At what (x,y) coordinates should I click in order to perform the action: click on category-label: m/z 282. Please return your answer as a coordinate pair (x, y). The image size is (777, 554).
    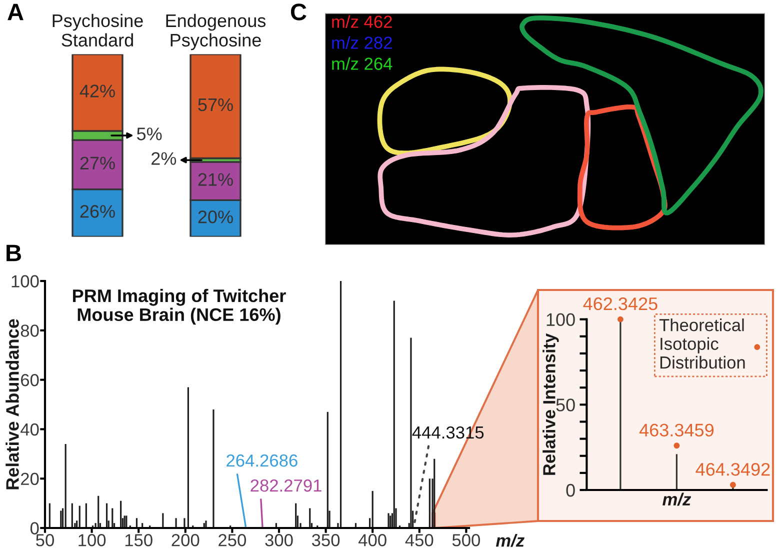
    Looking at the image, I should click on (362, 42).